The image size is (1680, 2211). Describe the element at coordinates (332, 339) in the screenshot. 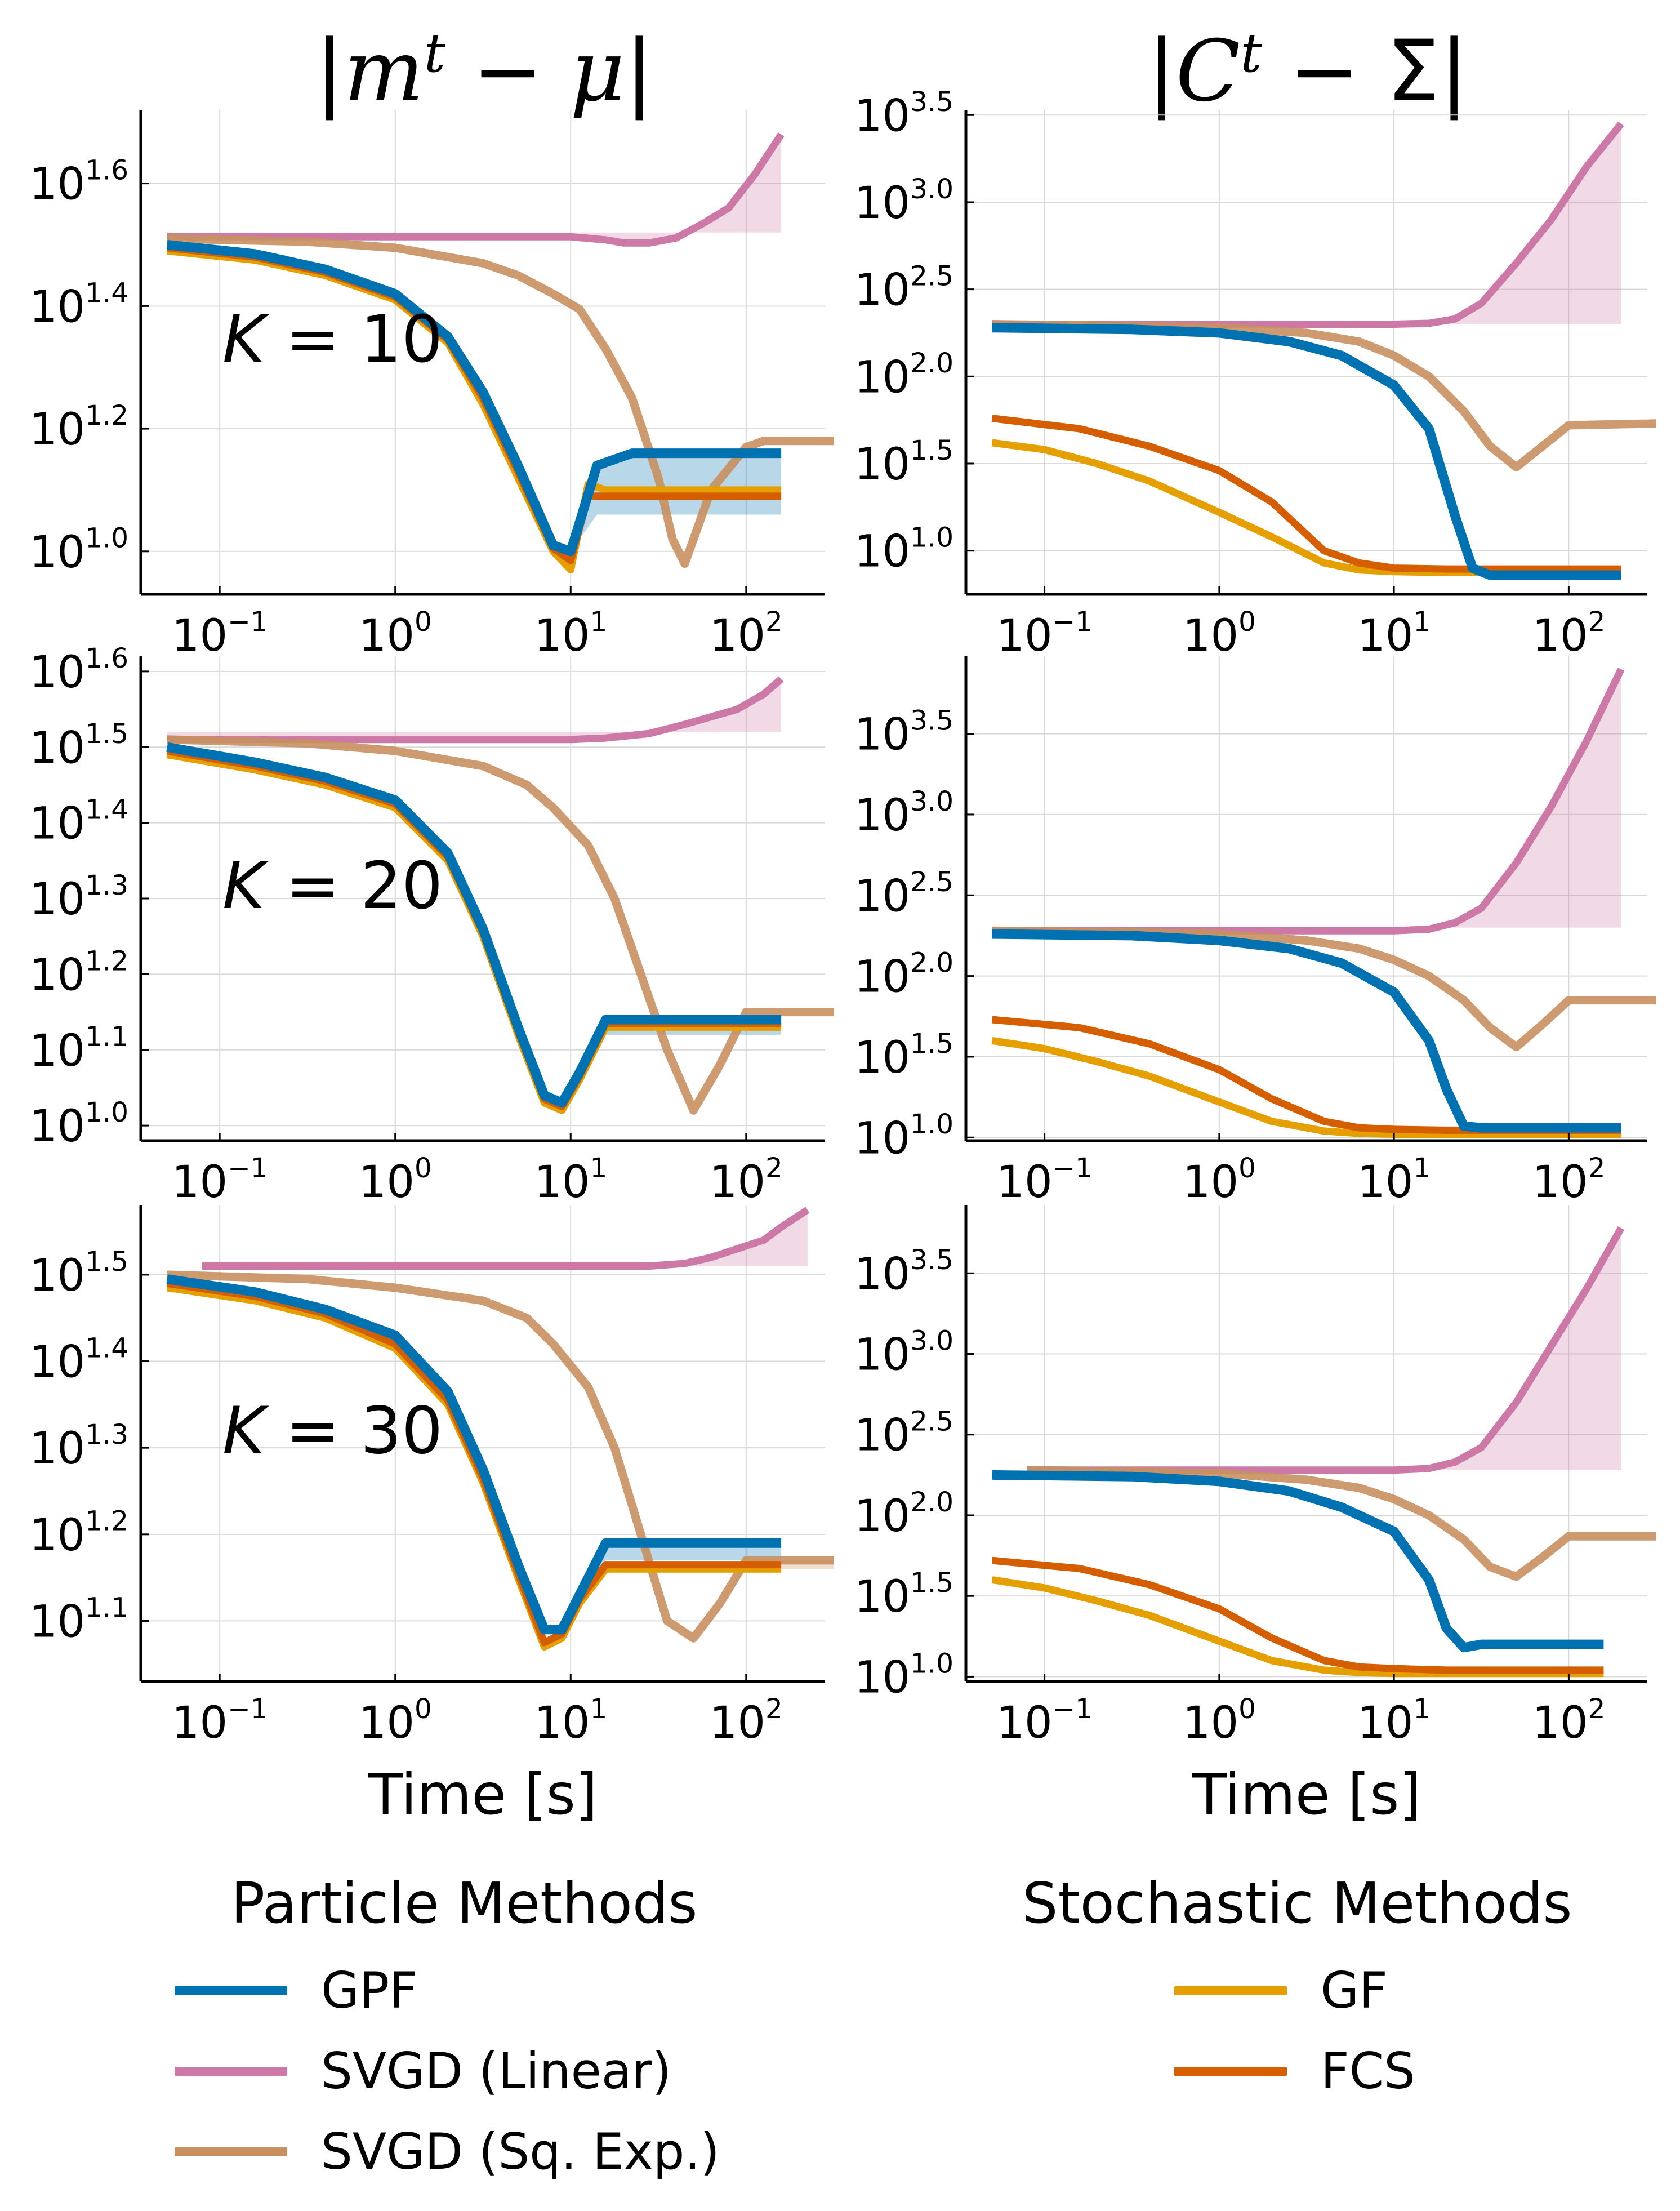

I see `row-label-k: K = 10` at that location.